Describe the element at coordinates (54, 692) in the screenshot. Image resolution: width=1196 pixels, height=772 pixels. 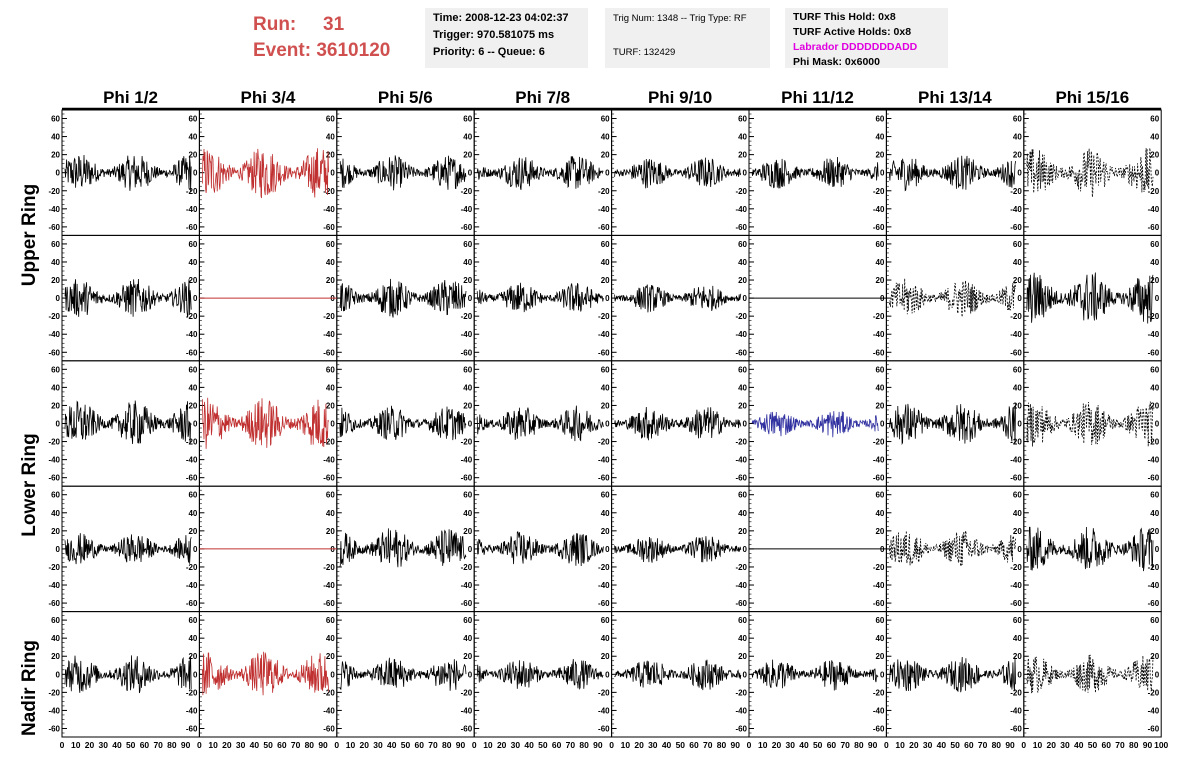
I see `y-tick-label-left: -20` at that location.